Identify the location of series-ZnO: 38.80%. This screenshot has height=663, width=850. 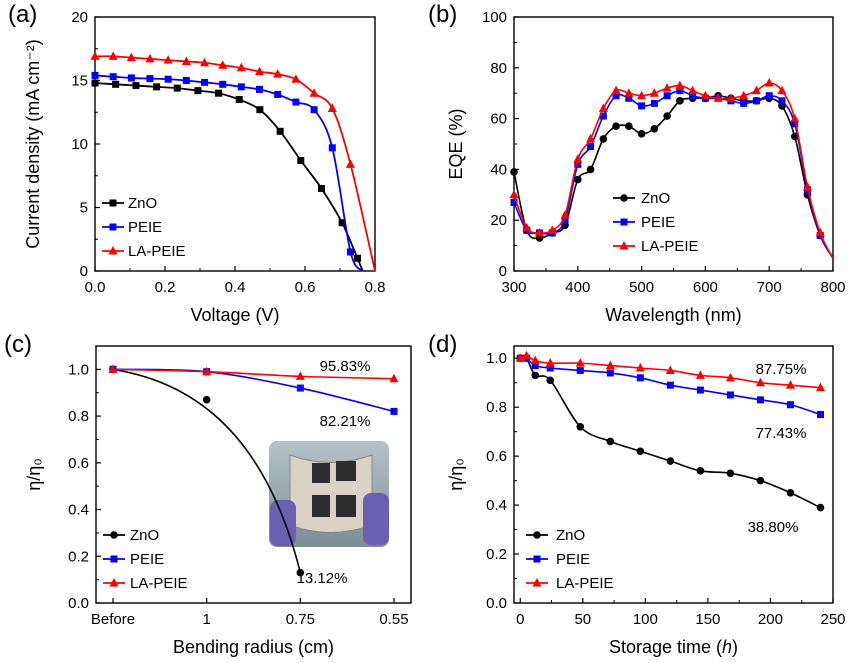
(670, 445).